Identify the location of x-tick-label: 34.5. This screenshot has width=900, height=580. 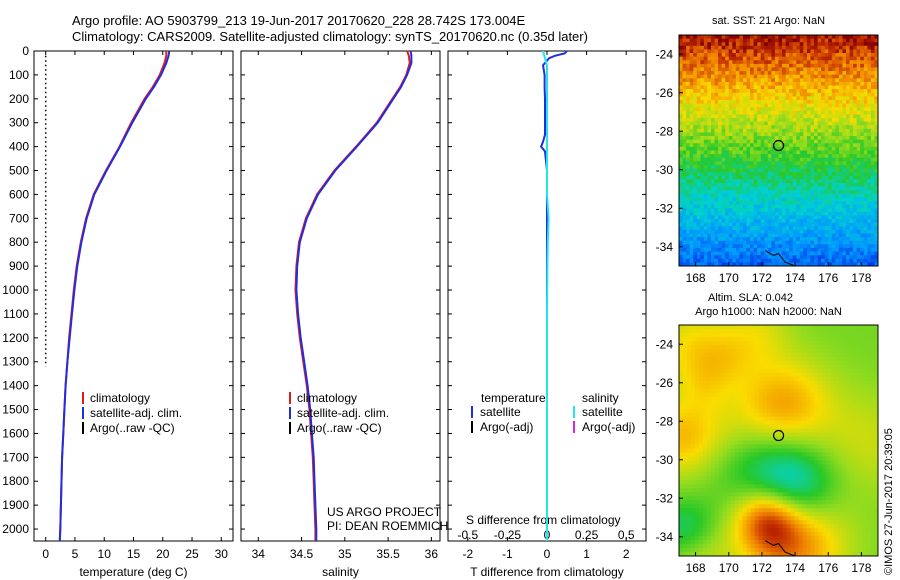
(302, 554).